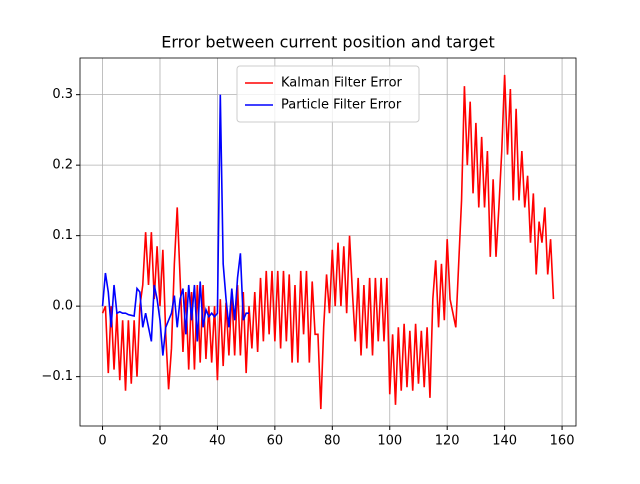 This screenshot has width=640, height=484. What do you see at coordinates (275, 441) in the screenshot?
I see `x-tick-label: 60` at bounding box center [275, 441].